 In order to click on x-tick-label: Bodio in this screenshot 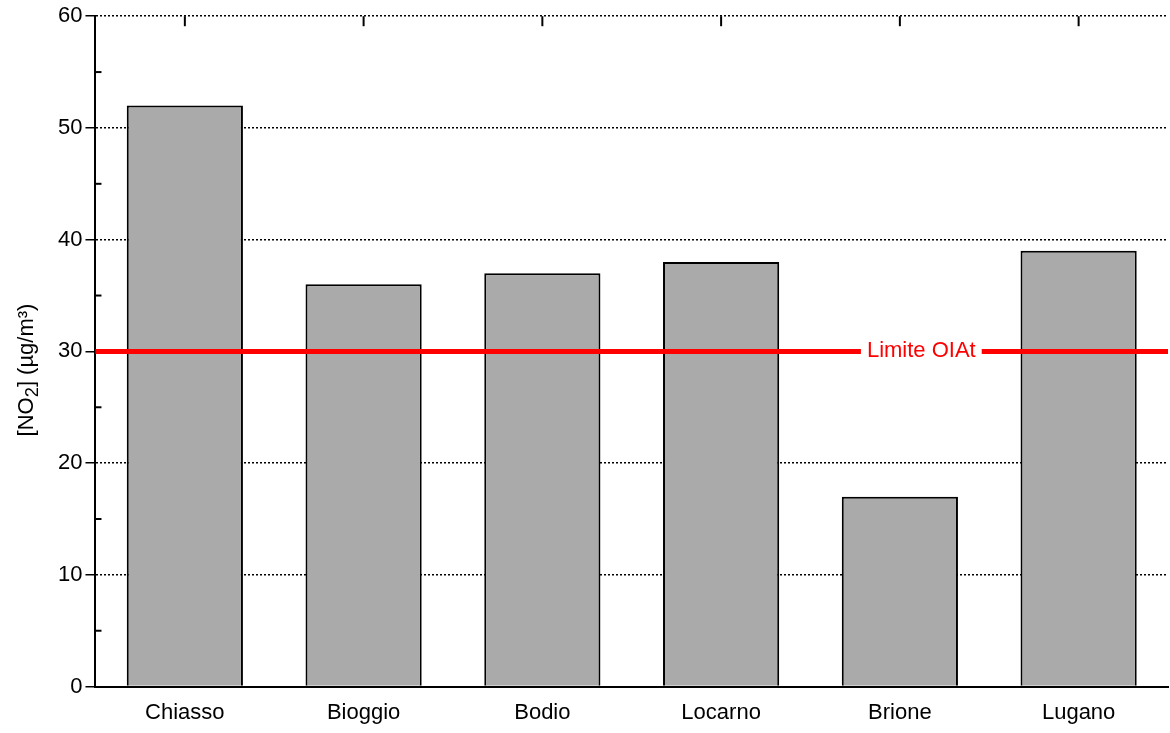, I will do `click(542, 711)`.